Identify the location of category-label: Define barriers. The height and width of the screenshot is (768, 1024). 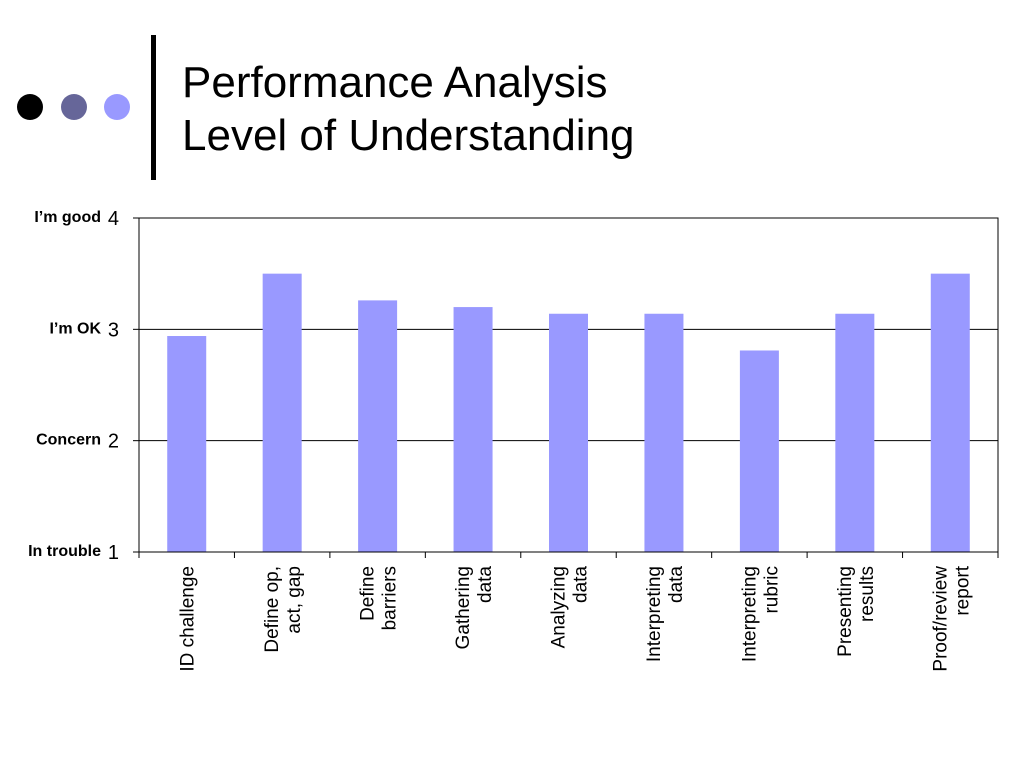
(379, 598).